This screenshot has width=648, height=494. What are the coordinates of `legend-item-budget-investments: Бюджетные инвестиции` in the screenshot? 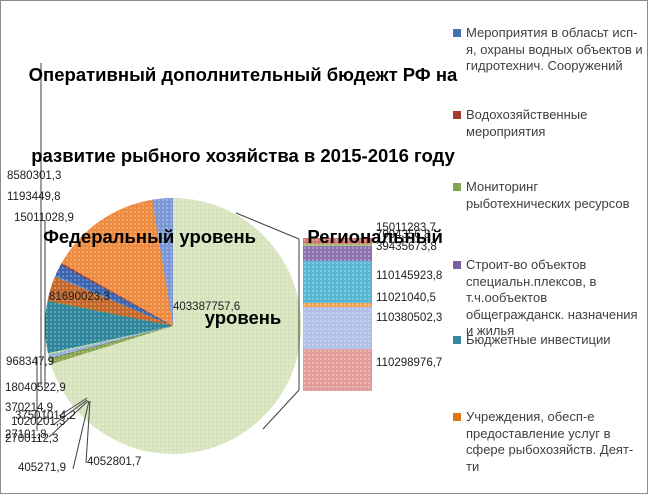 It's located at (549, 340).